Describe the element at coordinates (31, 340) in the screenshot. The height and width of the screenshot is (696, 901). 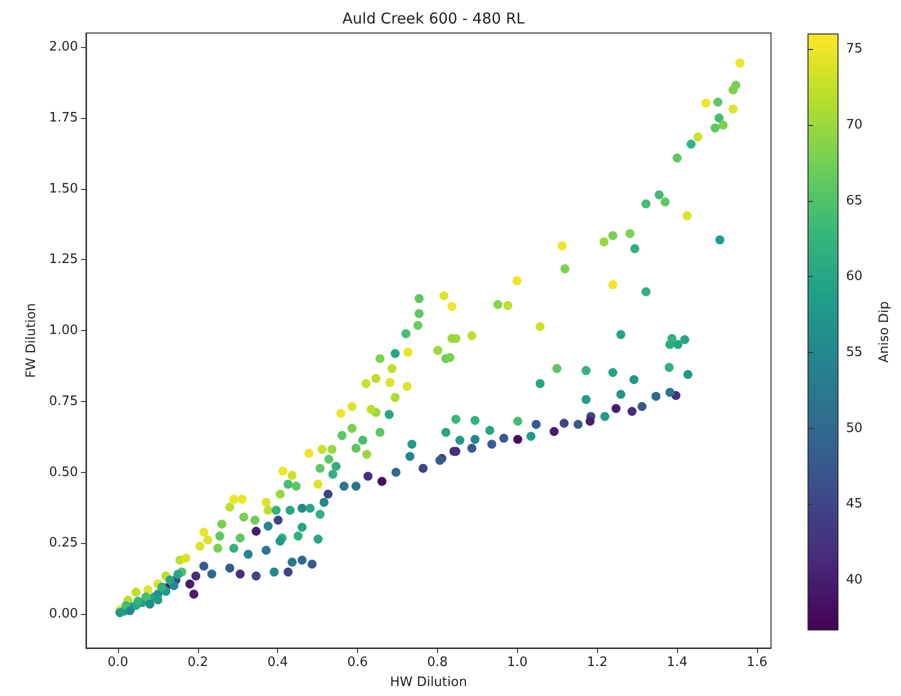
I see `y-axis-title: FW Dilution` at that location.